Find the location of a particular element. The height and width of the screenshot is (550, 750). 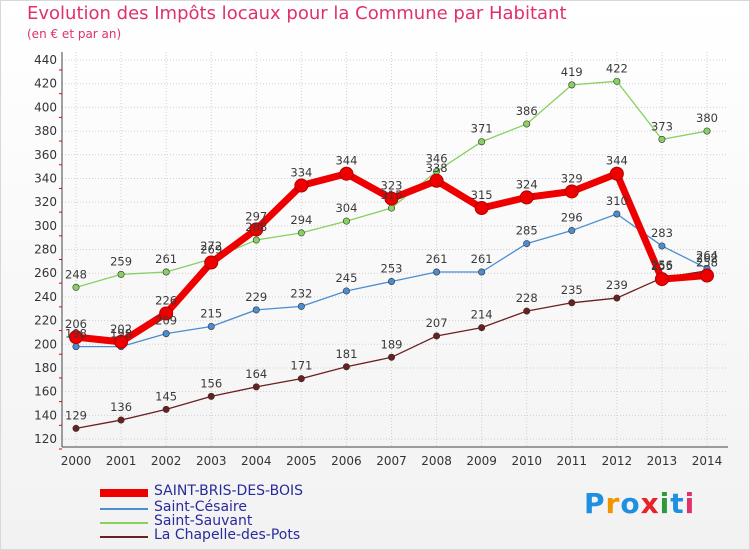

data-label-saint-cesaire: 264 is located at coordinates (707, 255).